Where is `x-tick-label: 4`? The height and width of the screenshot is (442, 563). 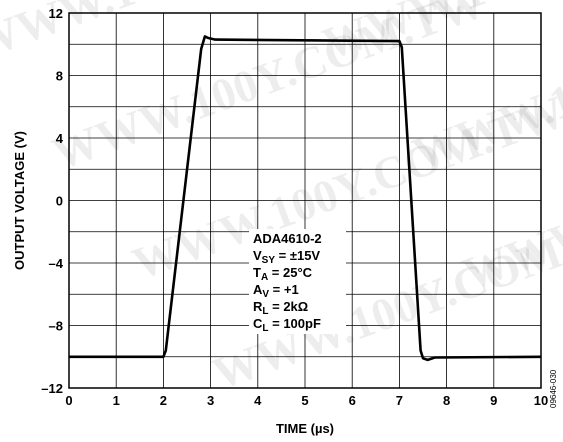
x-tick-label: 4 is located at coordinates (258, 400).